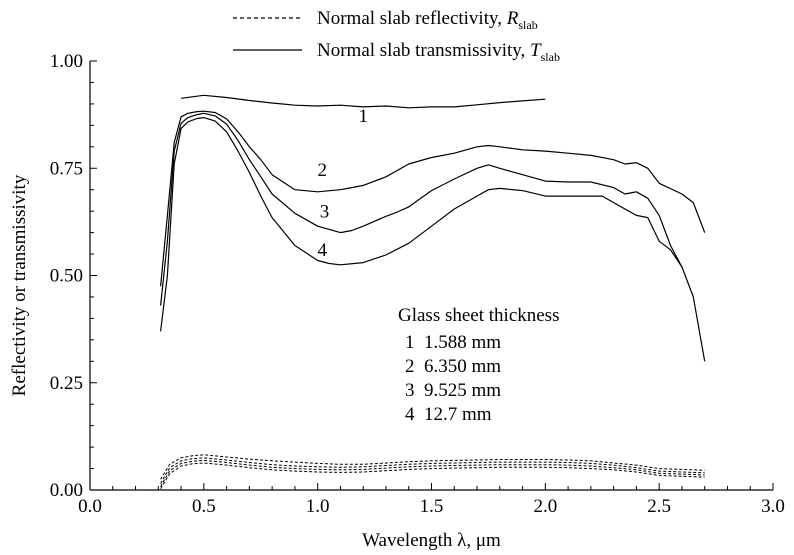 The height and width of the screenshot is (555, 794). I want to click on x-axis-title: Wavelength λ, μm, so click(431, 540).